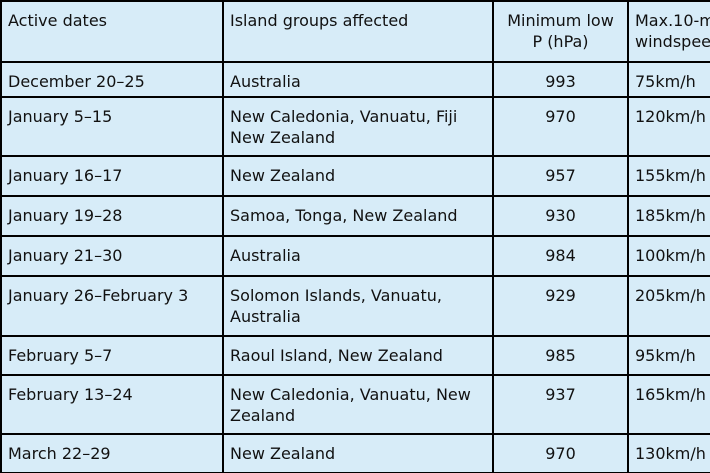 The image size is (710, 473). Describe the element at coordinates (112, 355) in the screenshot. I see `table-cell: February 5–7` at that location.